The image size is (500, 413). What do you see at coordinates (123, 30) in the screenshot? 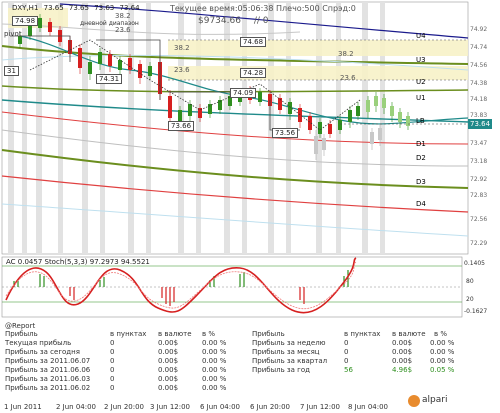
I see `fib-label-2: 23.6` at bounding box center [123, 30].